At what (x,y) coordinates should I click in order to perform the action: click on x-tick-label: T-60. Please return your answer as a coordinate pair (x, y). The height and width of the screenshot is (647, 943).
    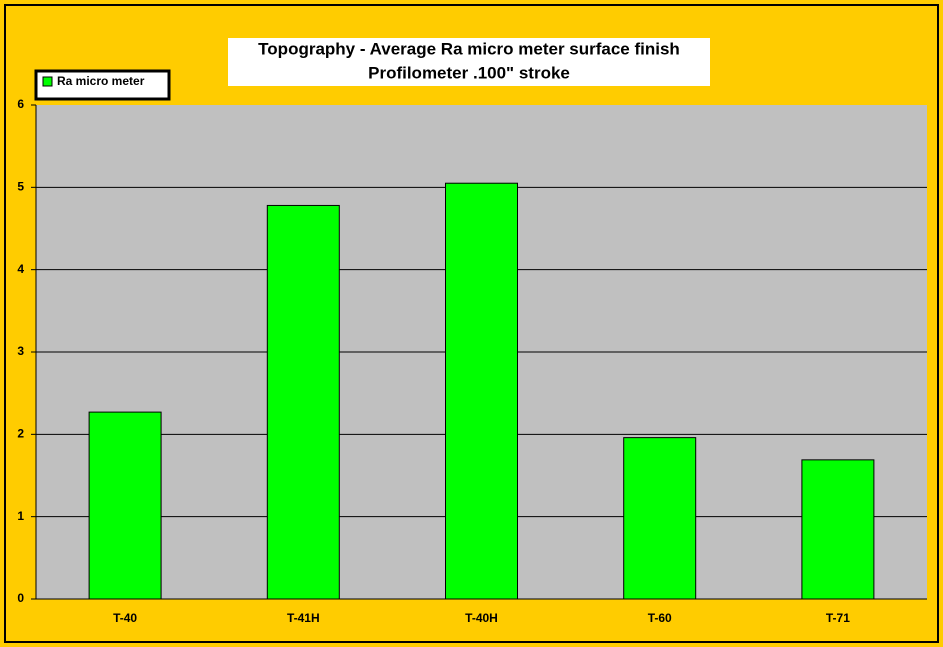
    Looking at the image, I should click on (660, 618).